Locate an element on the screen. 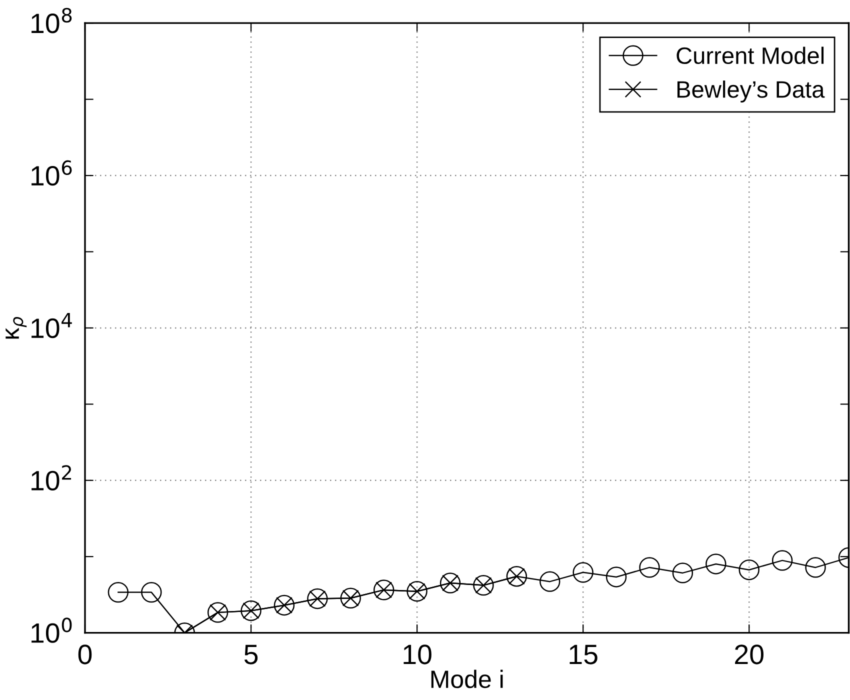 This screenshot has height=700, width=850. x-tick-label: 10 is located at coordinates (418, 654).